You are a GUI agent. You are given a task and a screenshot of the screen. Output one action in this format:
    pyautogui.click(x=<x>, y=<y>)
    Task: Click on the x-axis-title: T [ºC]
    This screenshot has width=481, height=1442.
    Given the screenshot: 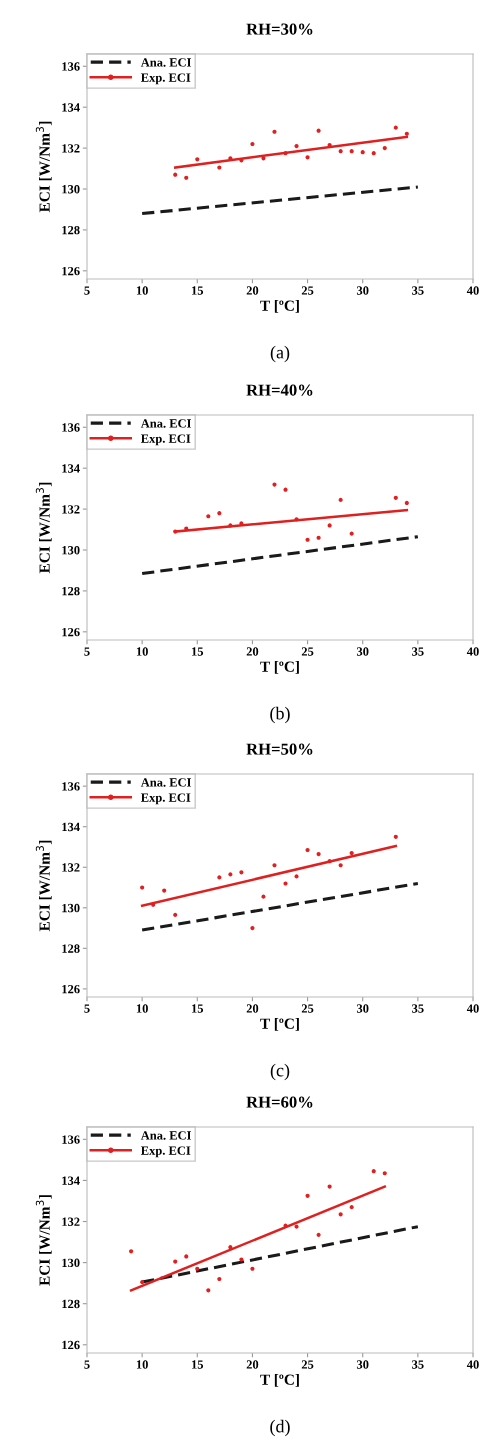 What is the action you would take?
    pyautogui.click(x=279, y=1380)
    